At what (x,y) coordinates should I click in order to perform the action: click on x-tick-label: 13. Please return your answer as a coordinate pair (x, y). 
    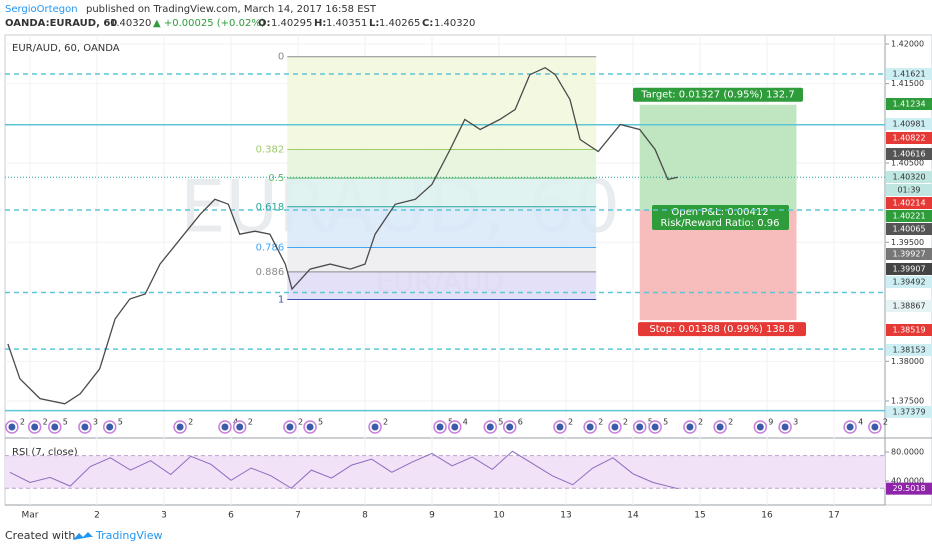
    Looking at the image, I should click on (565, 516).